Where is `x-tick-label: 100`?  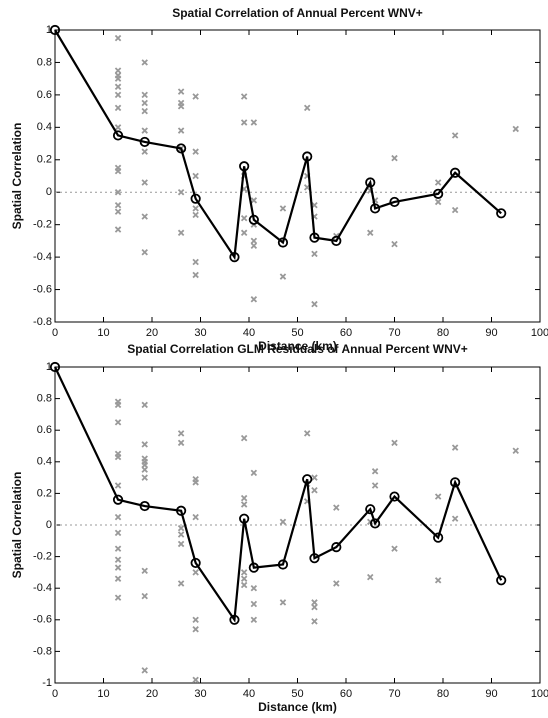
x-tick-label: 100 is located at coordinates (539, 694).